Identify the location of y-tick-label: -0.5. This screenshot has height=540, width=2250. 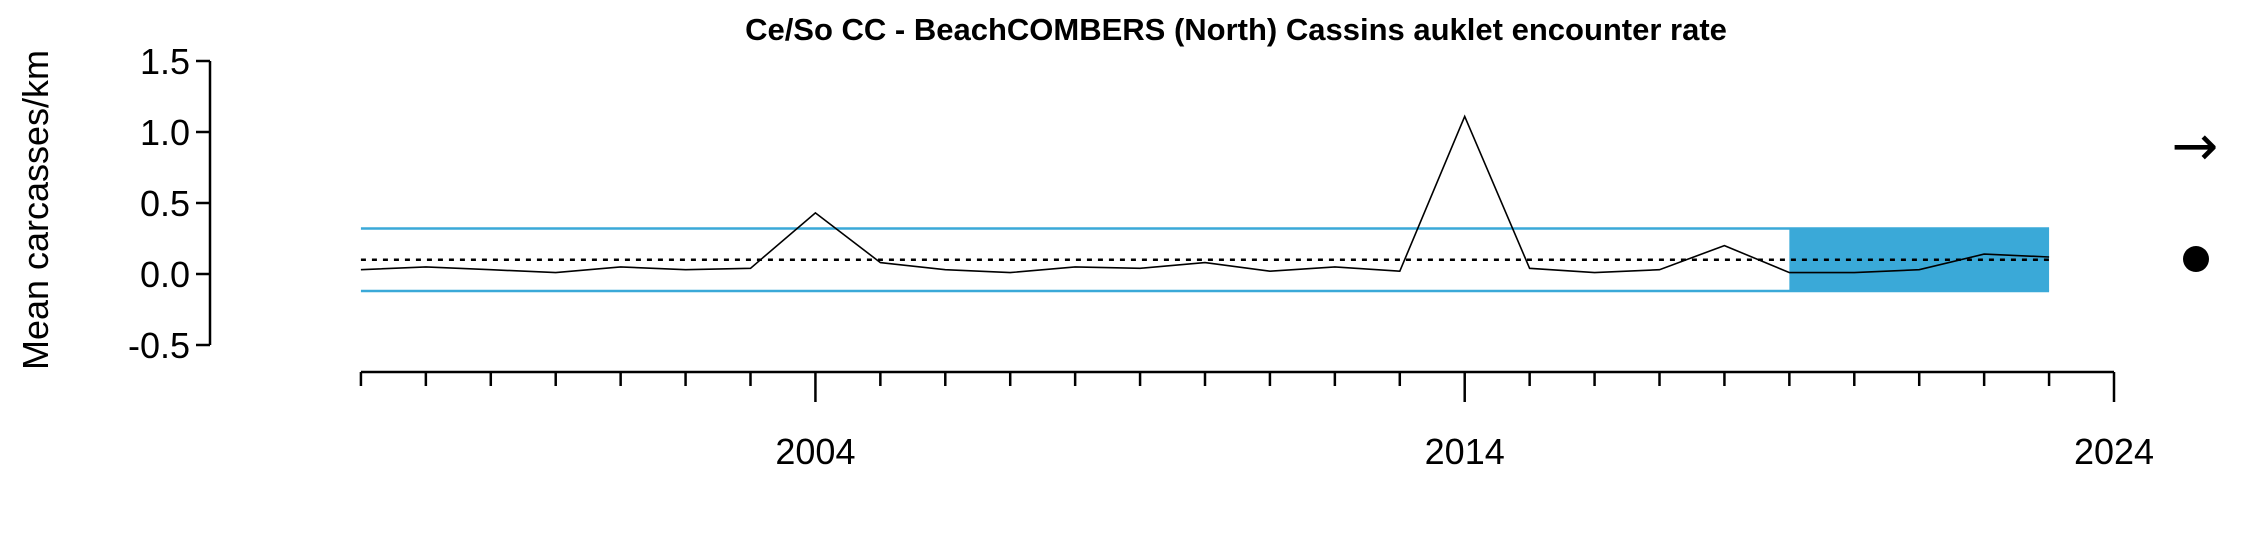
(159, 345).